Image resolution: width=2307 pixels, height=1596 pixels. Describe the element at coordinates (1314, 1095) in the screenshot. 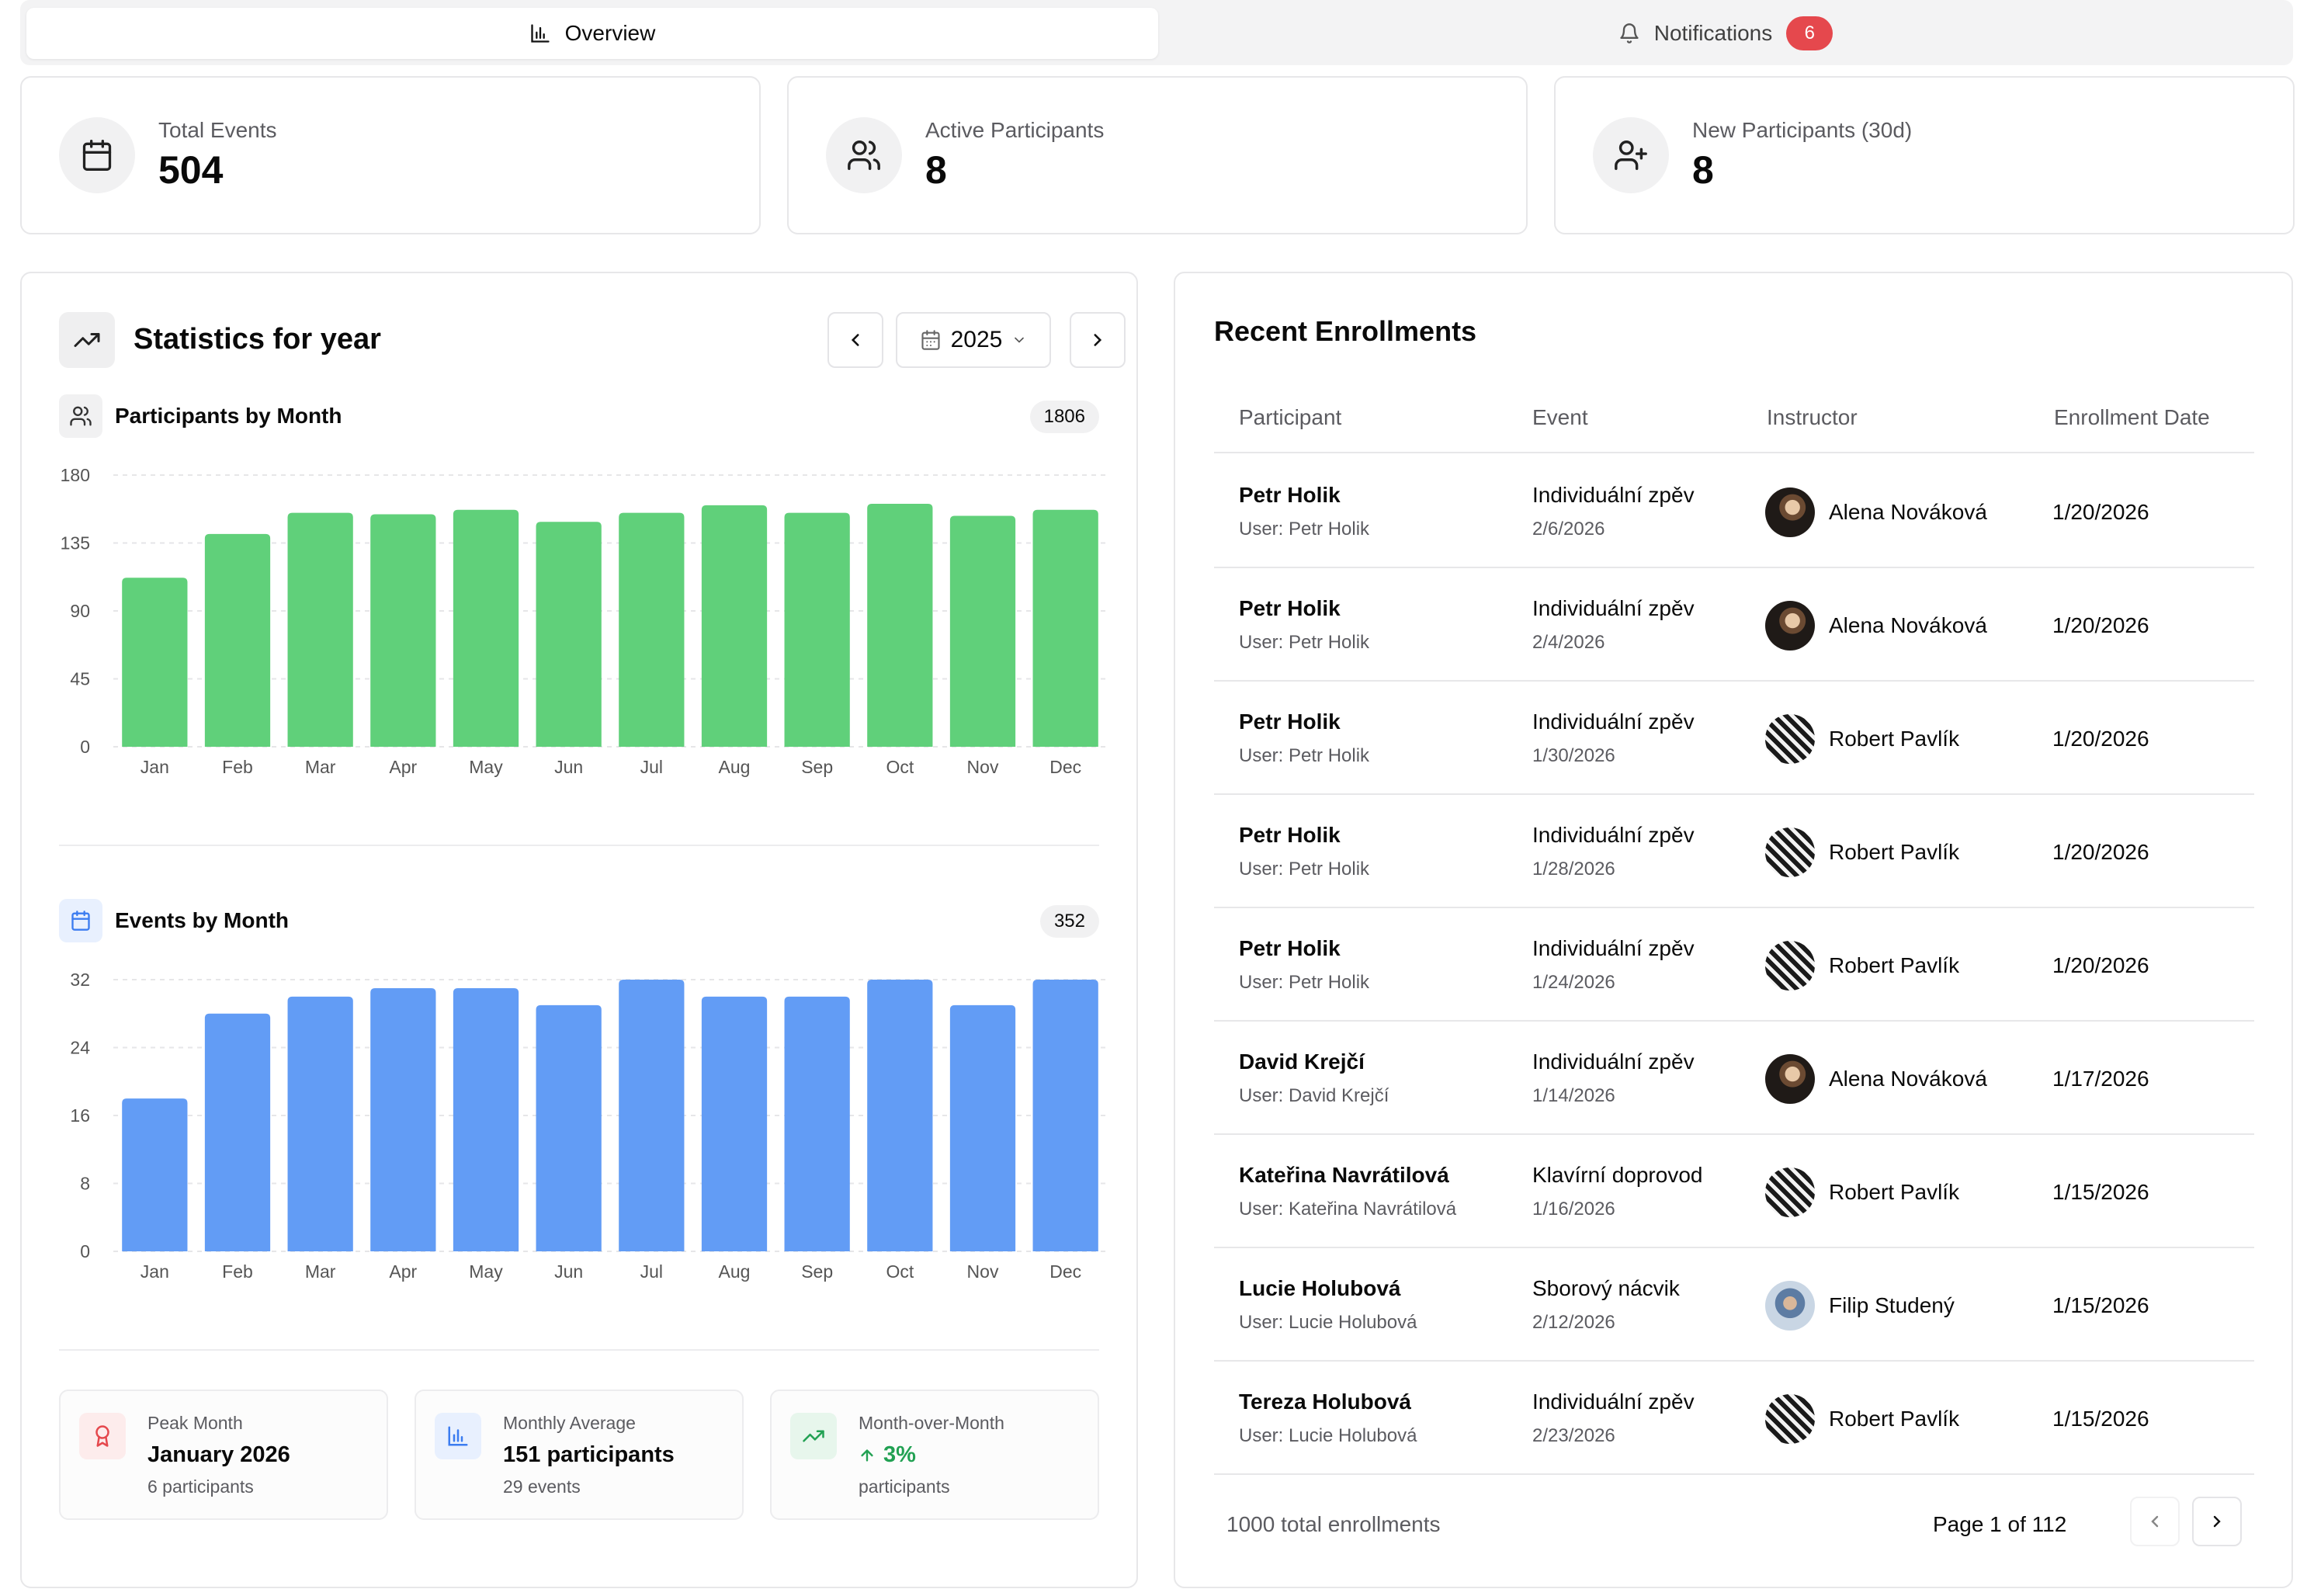

I see `participant-user: User: David Krejčí` at that location.